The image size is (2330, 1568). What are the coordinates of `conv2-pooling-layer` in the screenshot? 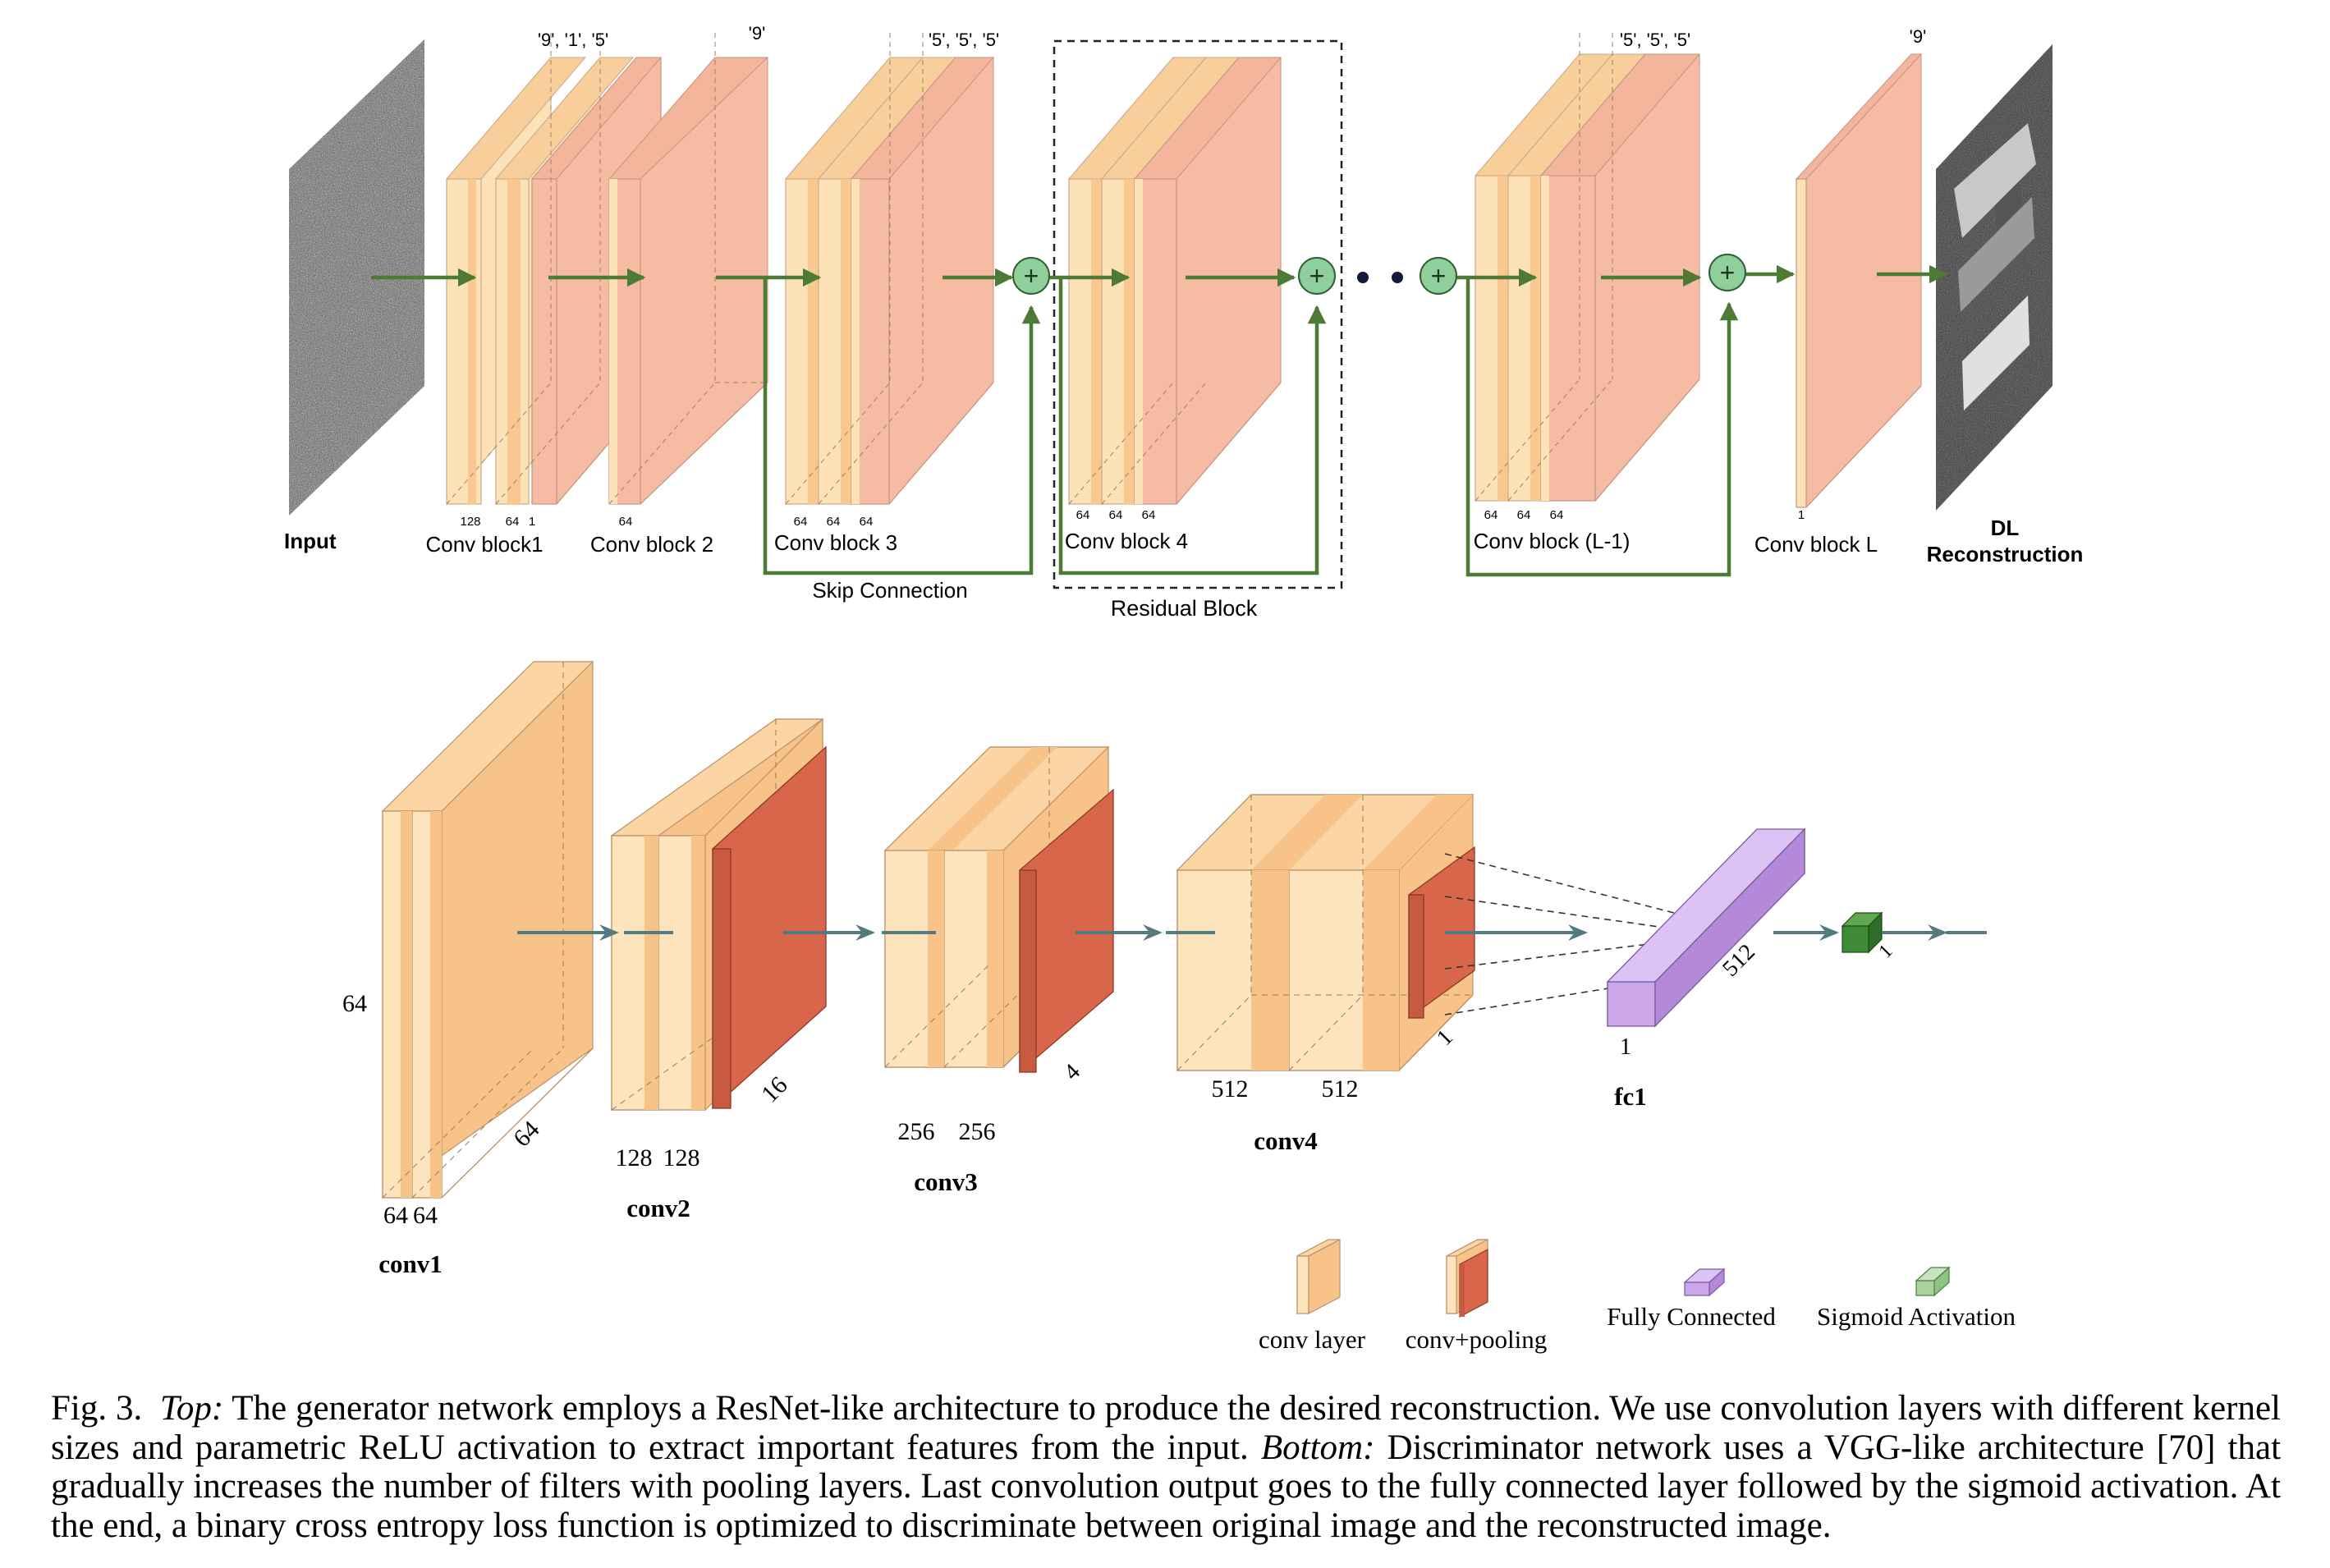 It's located at (769, 927).